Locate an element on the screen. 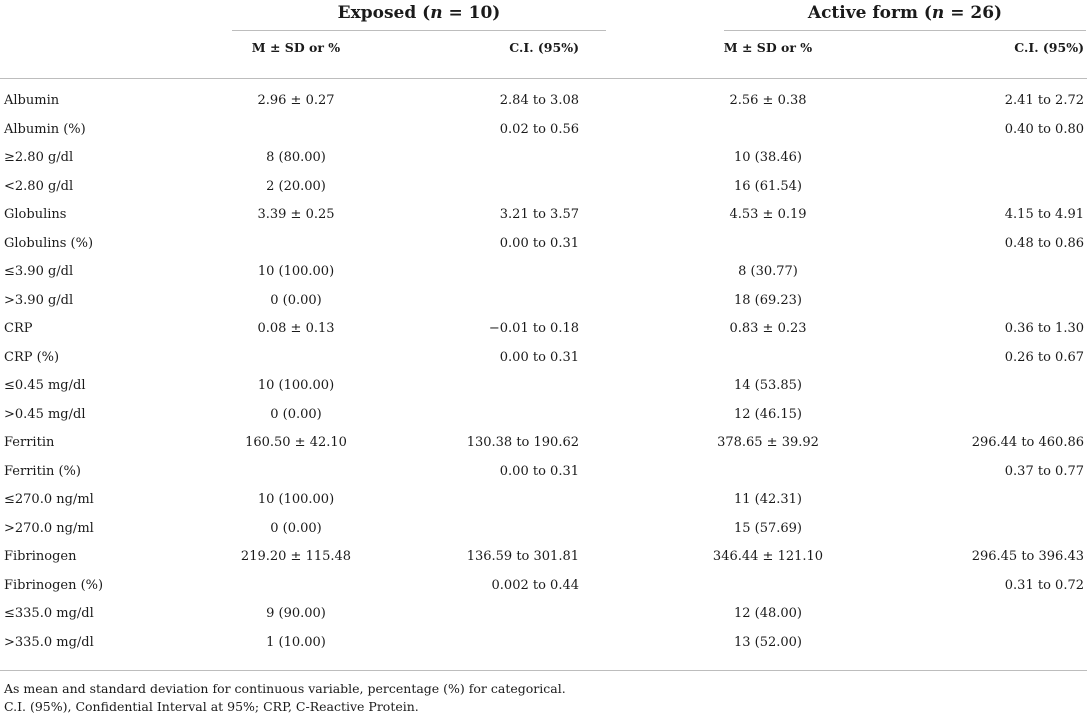  table-row: >335.0 mg/dl 1 (10.00) 13 (52.00) is located at coordinates (544, 643).